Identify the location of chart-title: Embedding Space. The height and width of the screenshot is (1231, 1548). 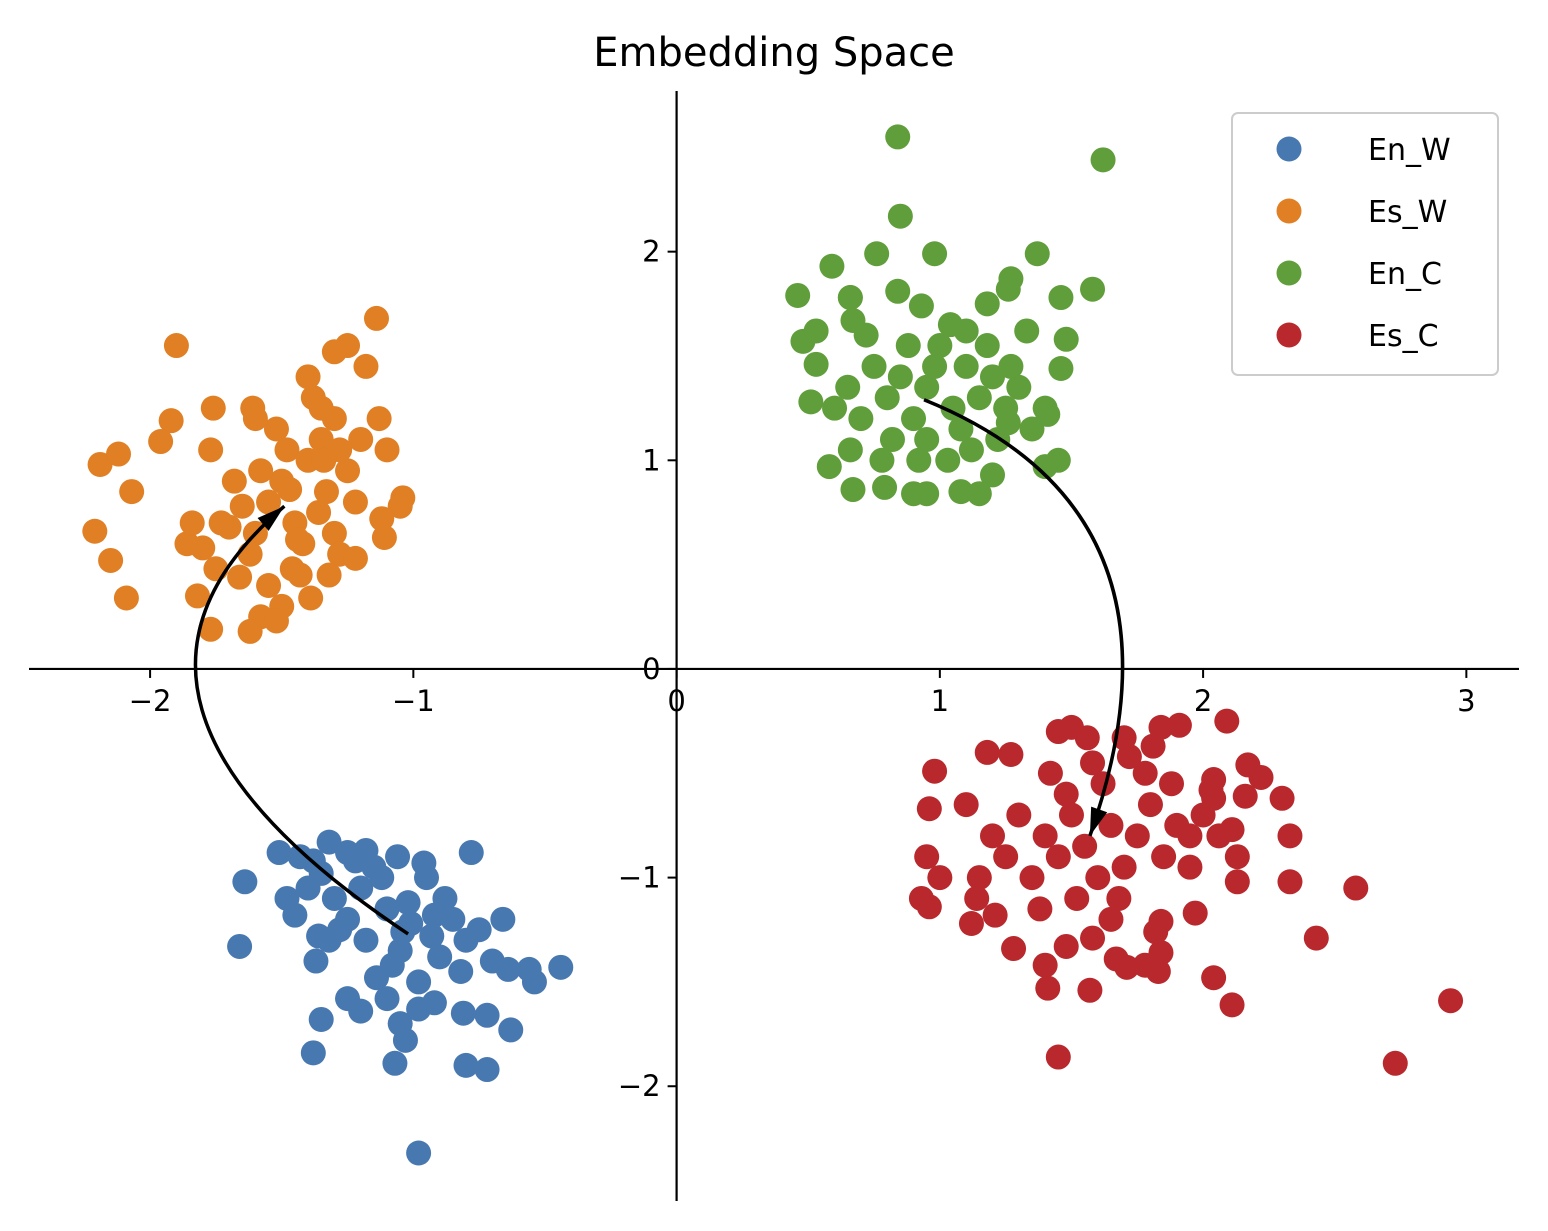
(773, 53).